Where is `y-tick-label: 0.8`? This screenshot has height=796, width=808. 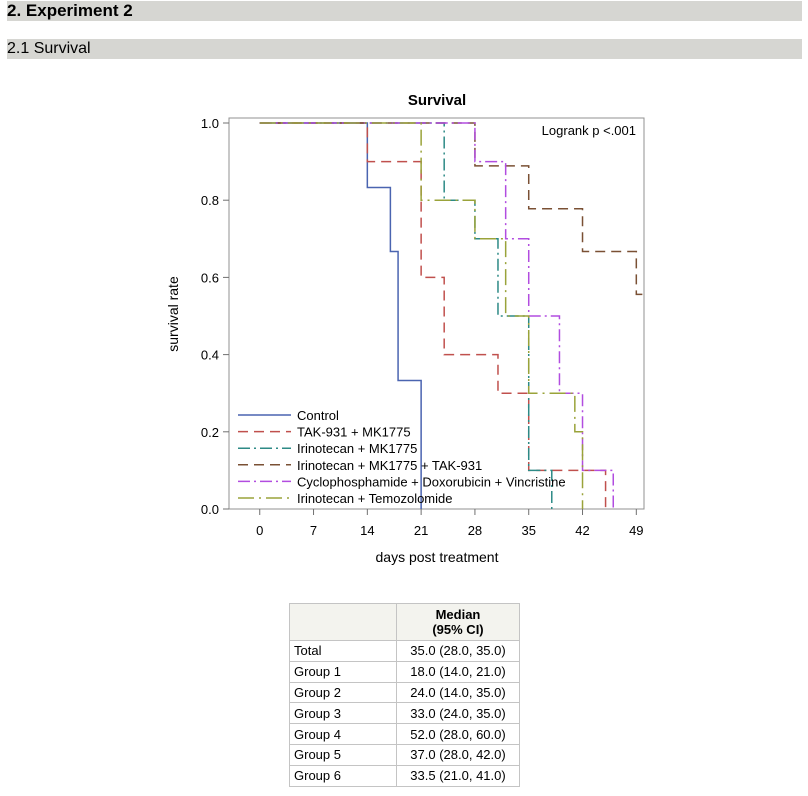 y-tick-label: 0.8 is located at coordinates (210, 200).